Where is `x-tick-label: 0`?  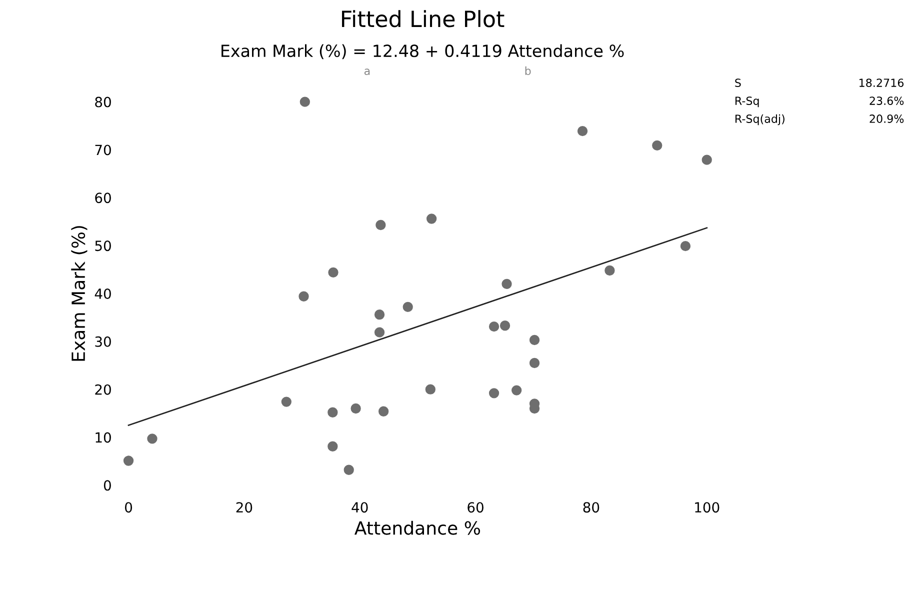
x-tick-label: 0 is located at coordinates (128, 507).